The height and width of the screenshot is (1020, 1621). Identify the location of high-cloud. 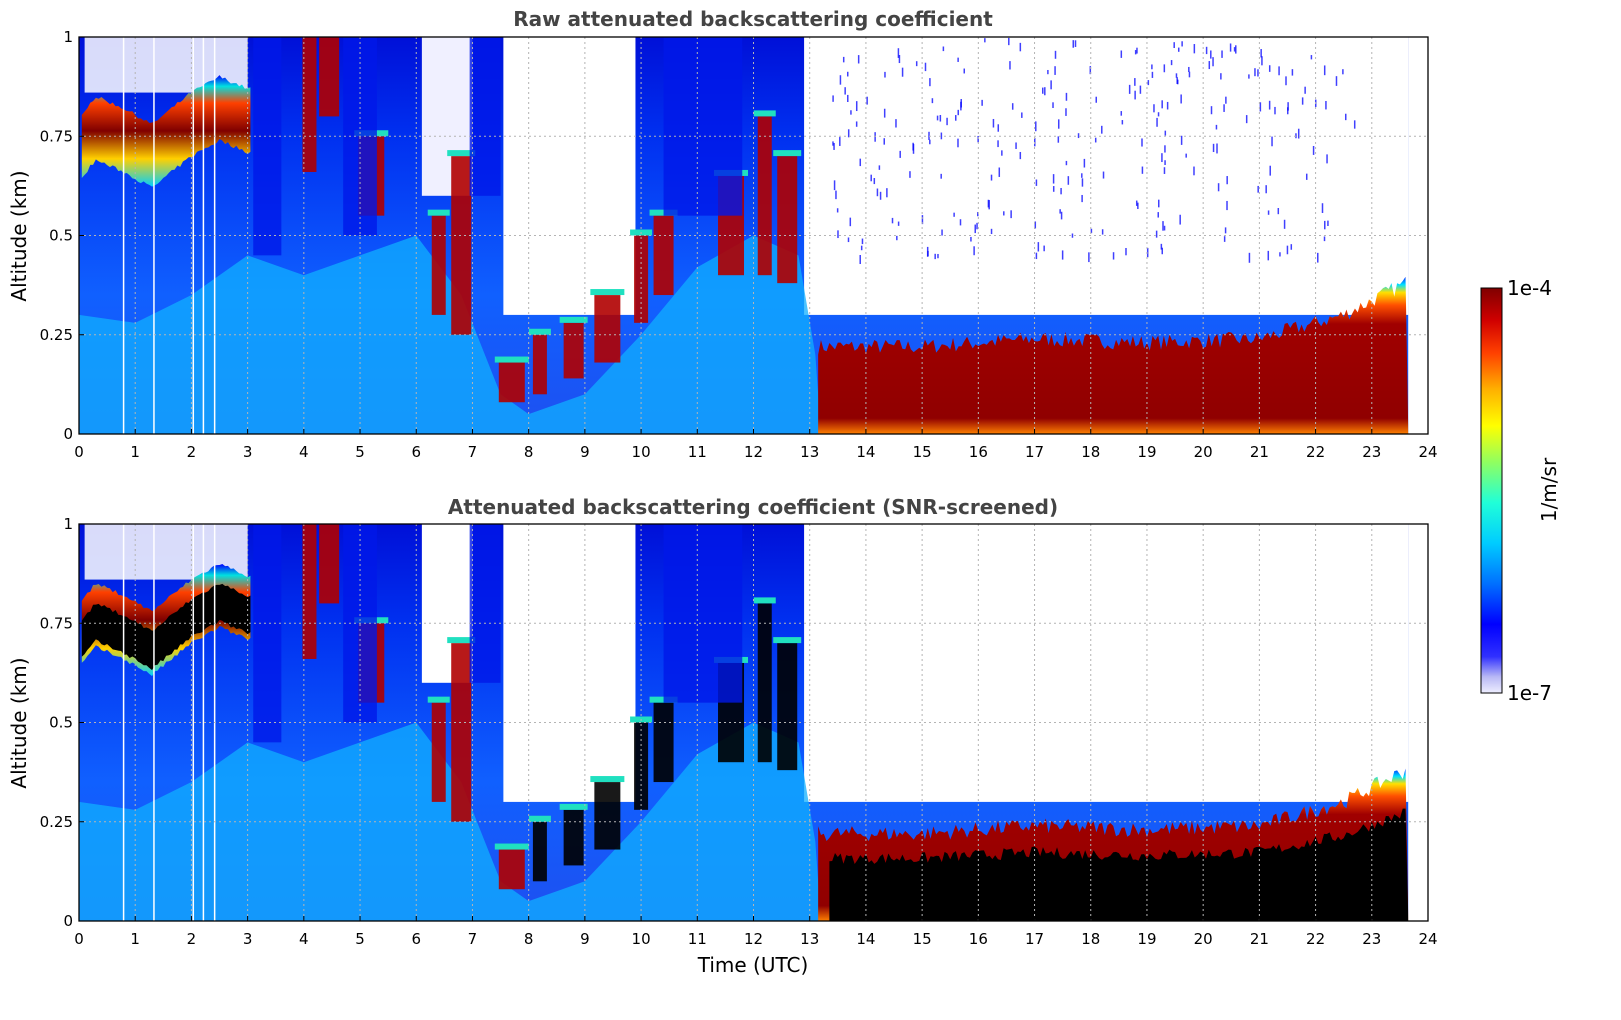
(703, 613).